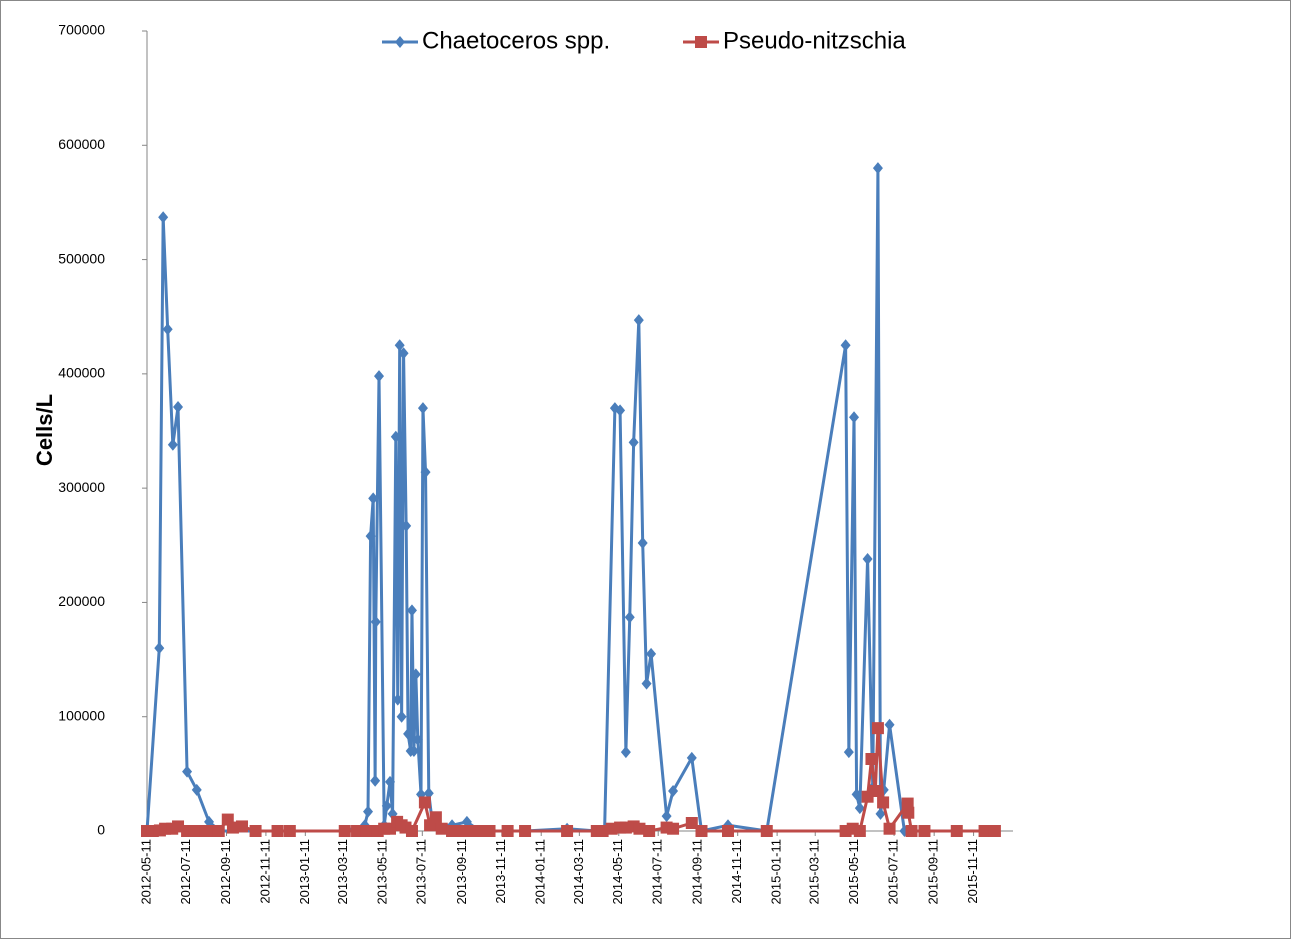 The image size is (1291, 939). What do you see at coordinates (421, 872) in the screenshot?
I see `x-tick-label: 2013-07-11` at bounding box center [421, 872].